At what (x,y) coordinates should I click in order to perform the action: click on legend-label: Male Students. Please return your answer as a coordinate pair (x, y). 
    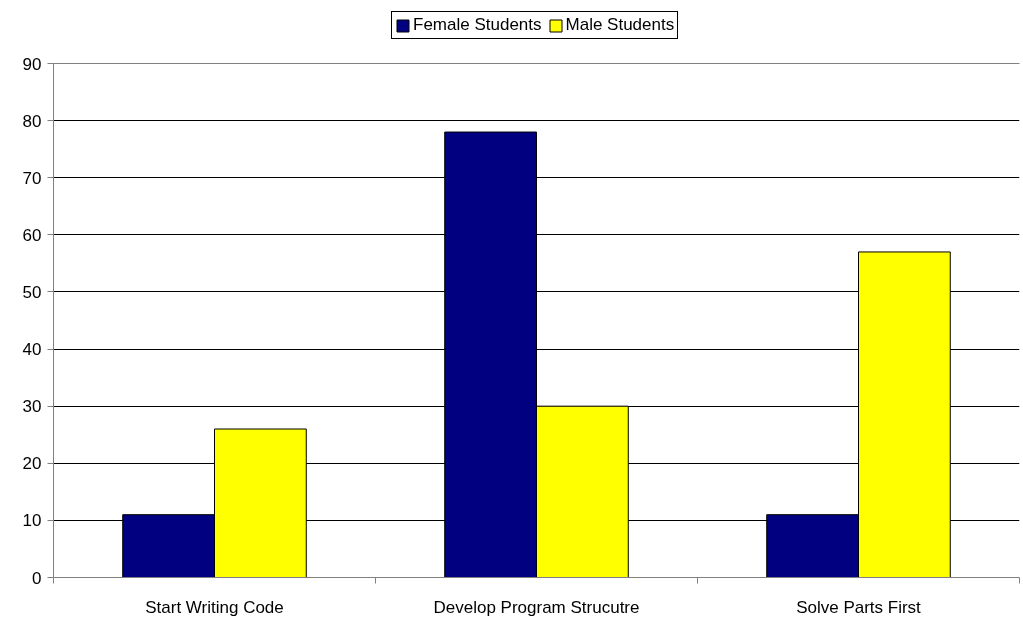
    Looking at the image, I should click on (620, 25).